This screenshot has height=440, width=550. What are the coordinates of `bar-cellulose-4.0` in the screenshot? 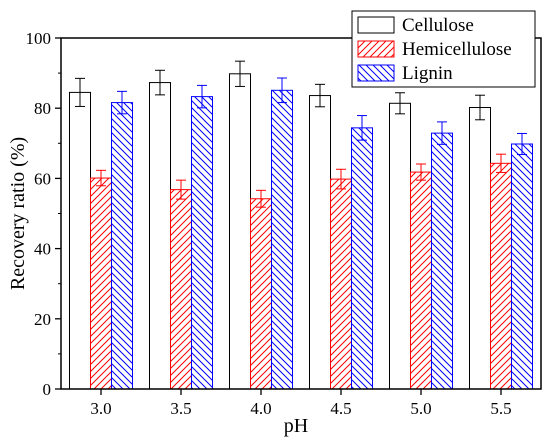 It's located at (240, 231).